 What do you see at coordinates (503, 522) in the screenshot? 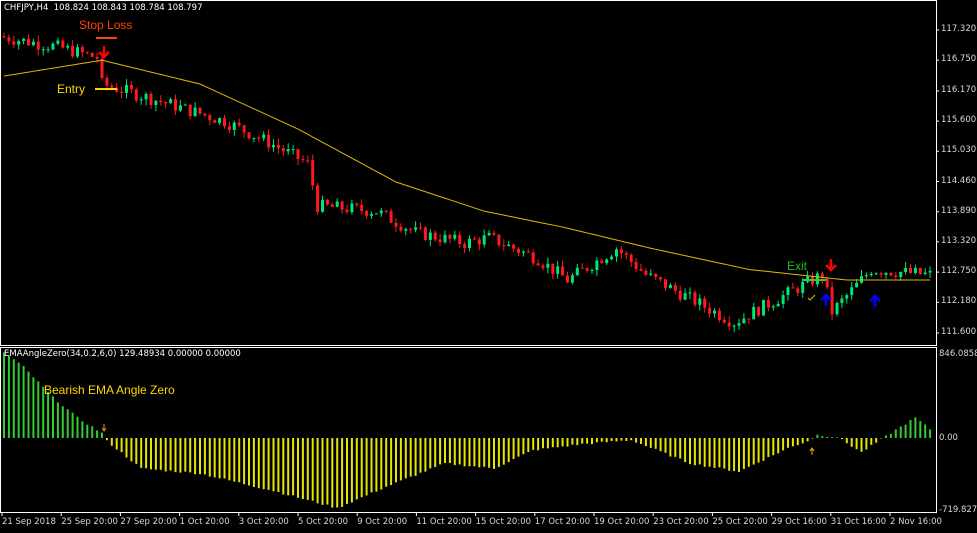
I see `time-tick-label: 15 Oct 20:00` at bounding box center [503, 522].